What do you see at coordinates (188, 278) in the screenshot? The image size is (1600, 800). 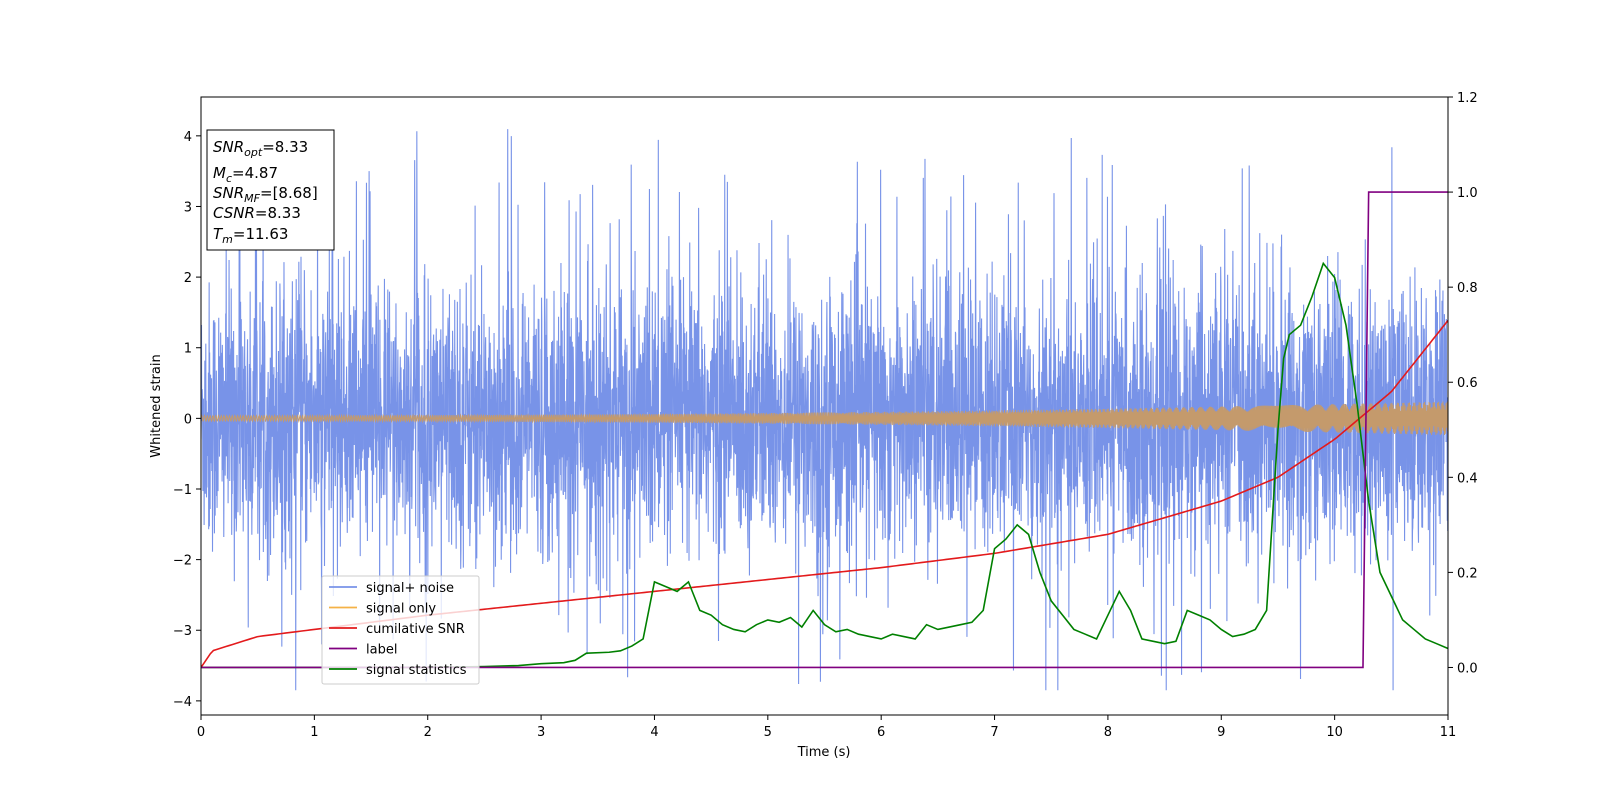 I see `y-left-tick-label: 2` at bounding box center [188, 278].